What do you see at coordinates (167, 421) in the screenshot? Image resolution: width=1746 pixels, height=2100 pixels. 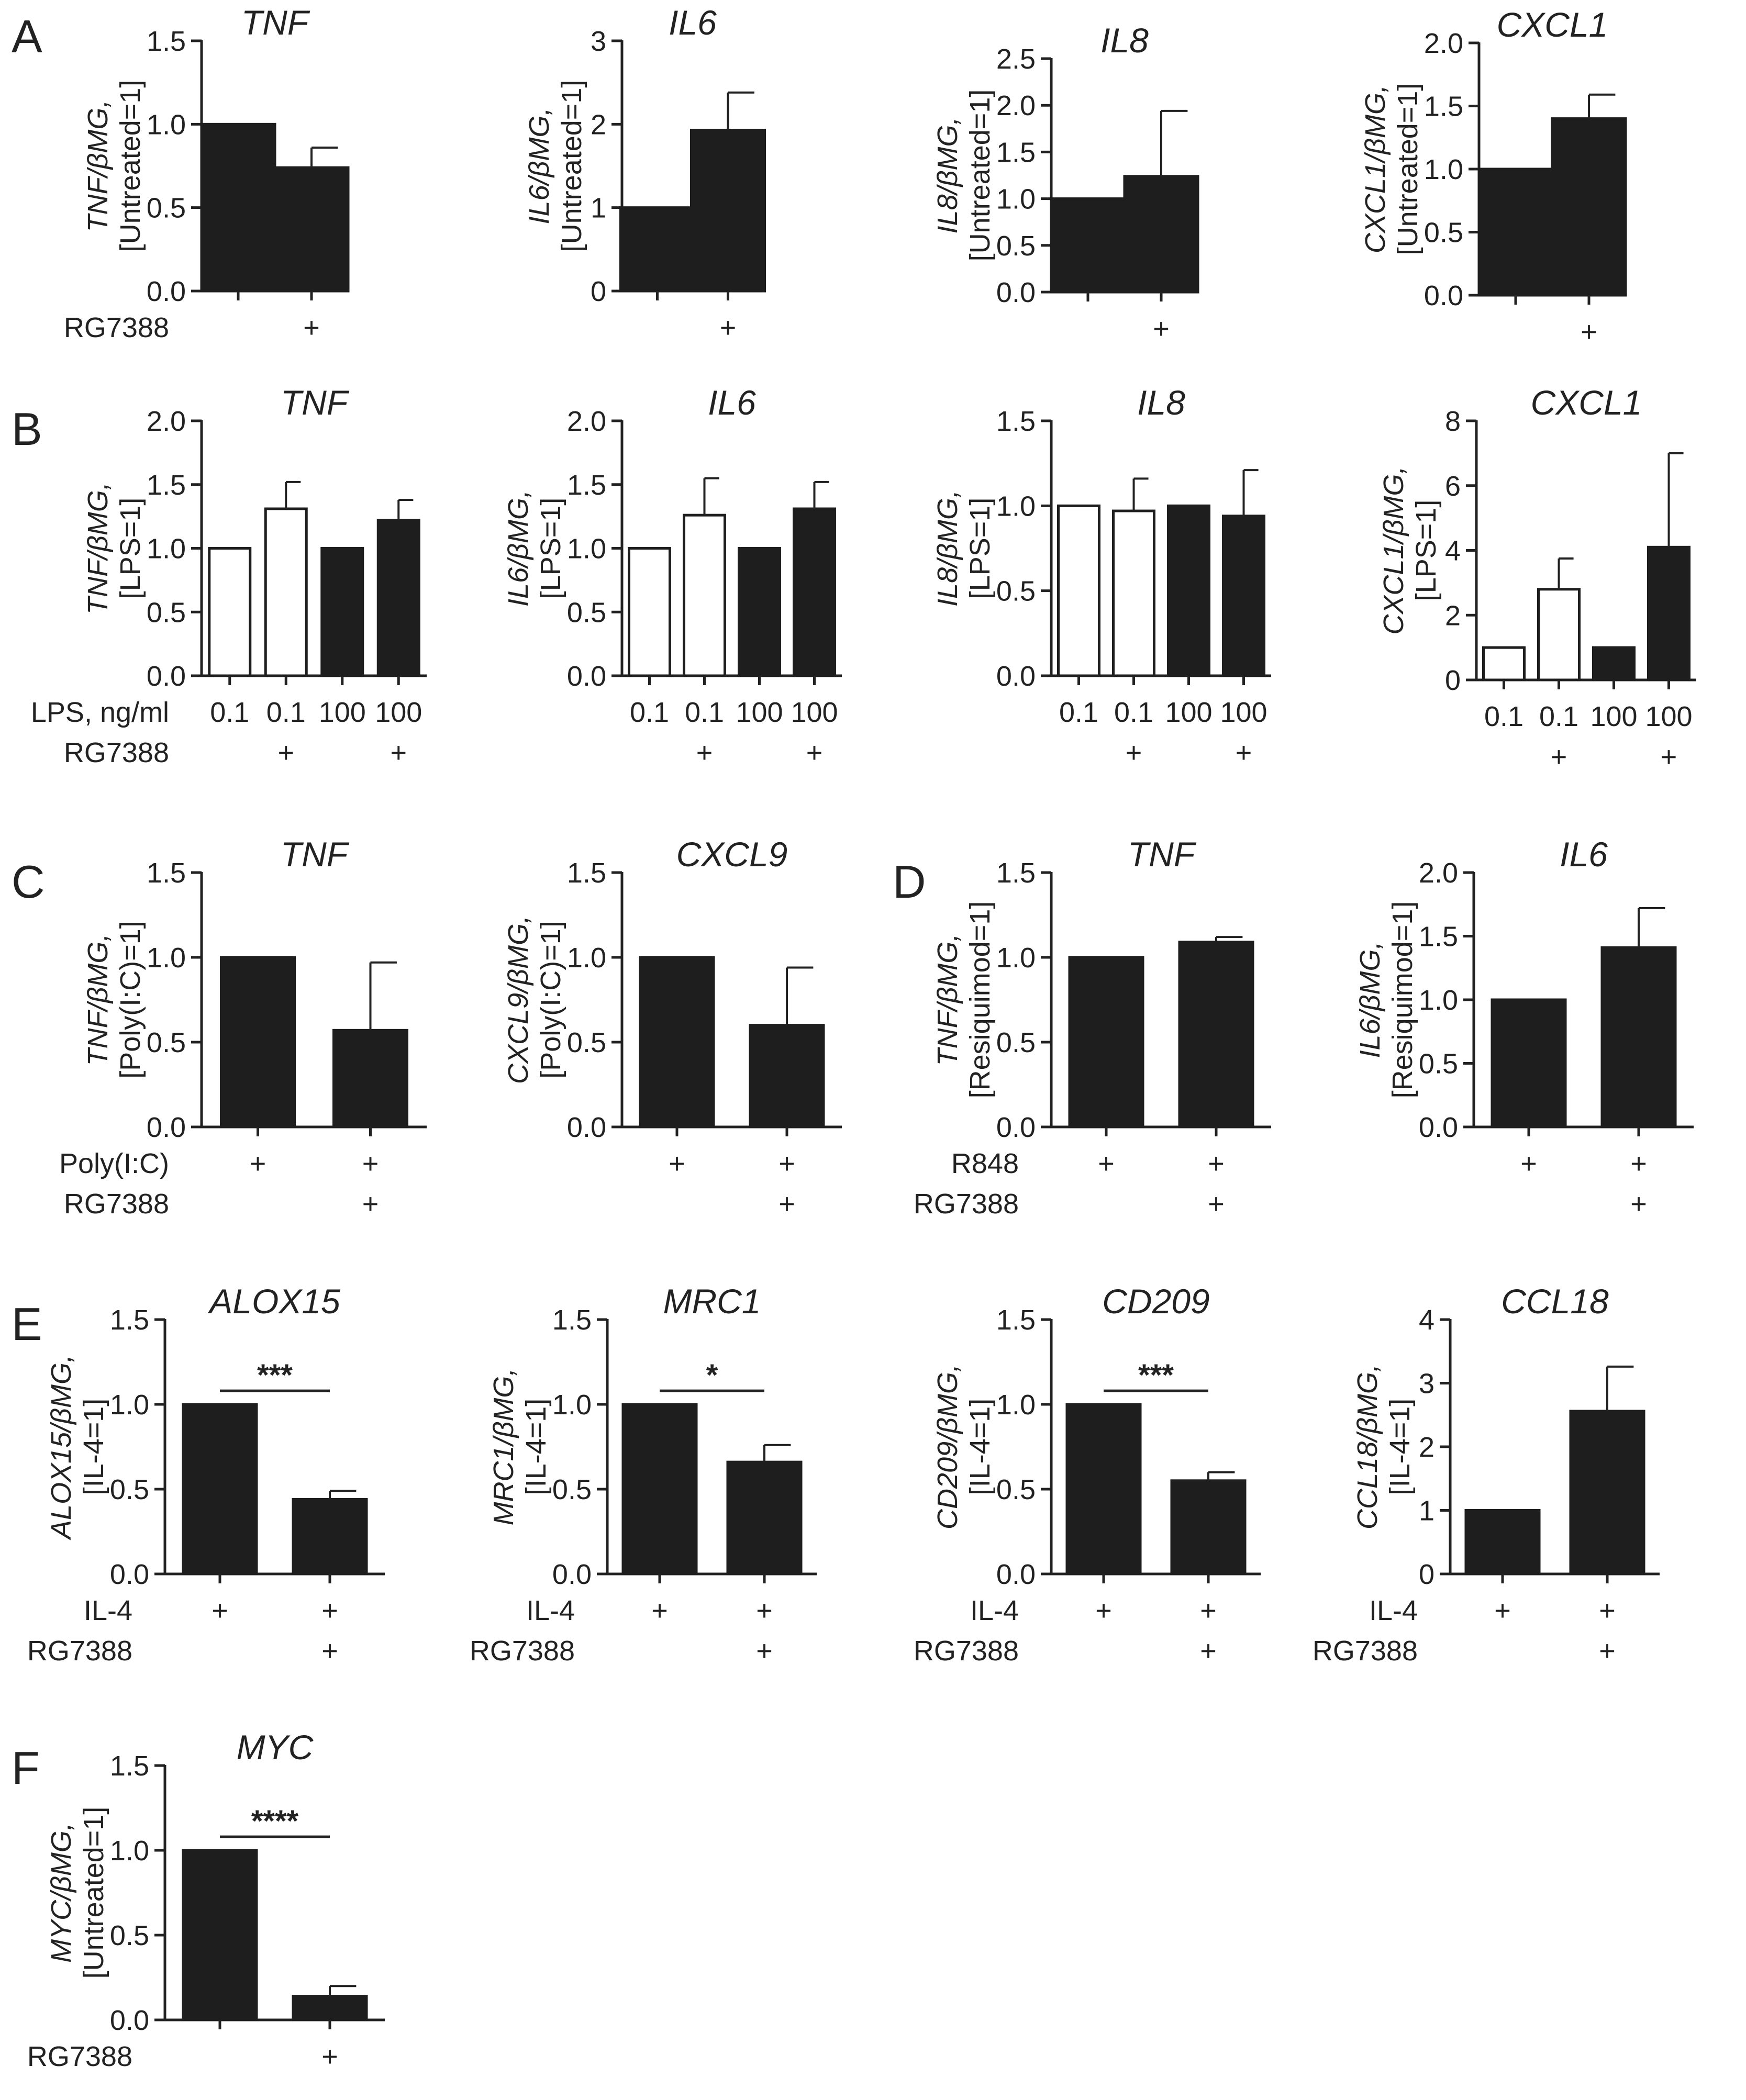 I see `y-tick-label: 2.0` at bounding box center [167, 421].